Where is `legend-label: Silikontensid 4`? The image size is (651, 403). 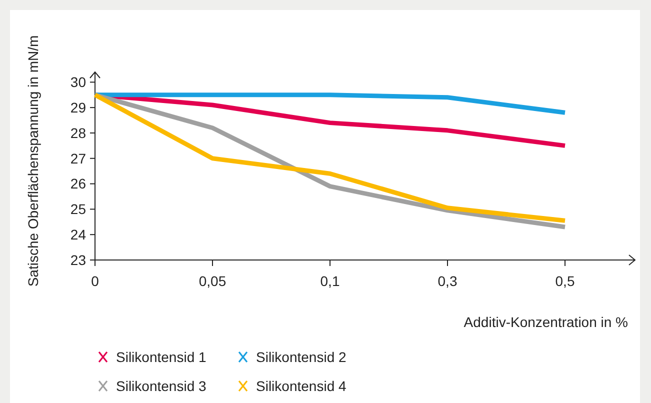
legend-label: Silikontensid 4 is located at coordinates (301, 386).